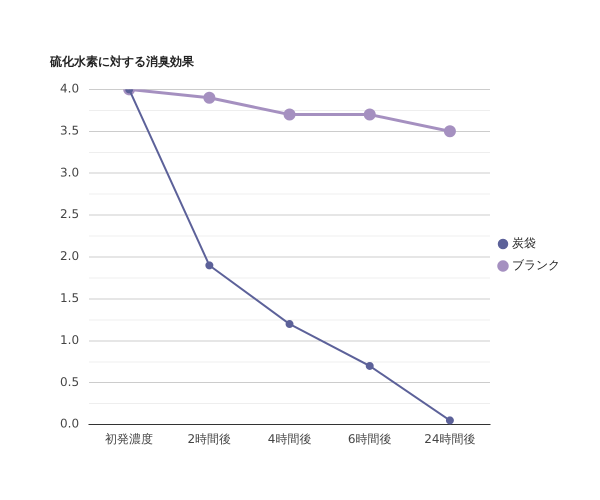 Image resolution: width=600 pixels, height=500 pixels. Describe the element at coordinates (524, 243) in the screenshot. I see `legend-label: 炭袋` at that location.